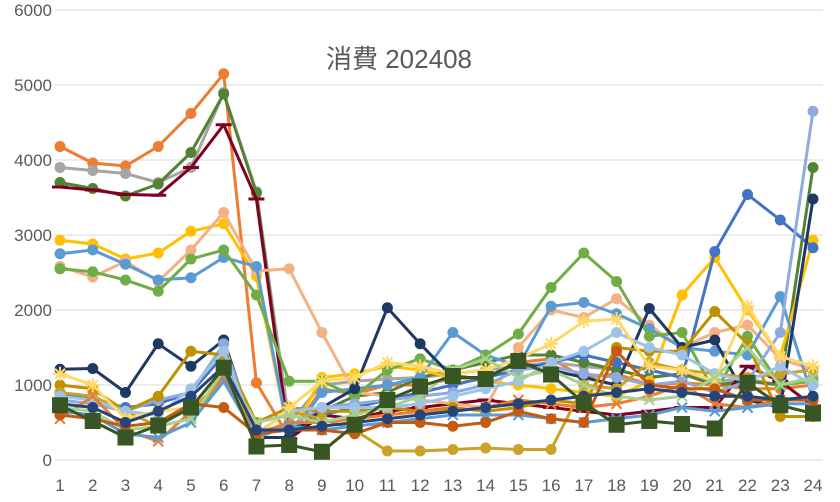 The height and width of the screenshot is (502, 840). I want to click on y-tick-label: 6000, so click(33, 10).